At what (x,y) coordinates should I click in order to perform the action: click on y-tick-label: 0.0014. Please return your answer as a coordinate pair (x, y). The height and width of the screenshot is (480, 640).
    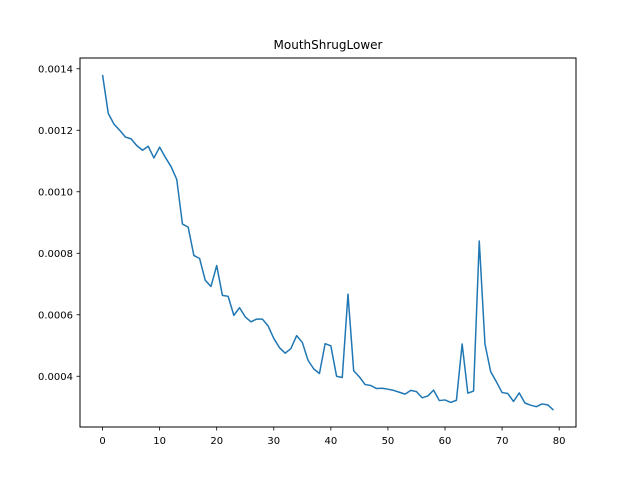
    Looking at the image, I should click on (55, 69).